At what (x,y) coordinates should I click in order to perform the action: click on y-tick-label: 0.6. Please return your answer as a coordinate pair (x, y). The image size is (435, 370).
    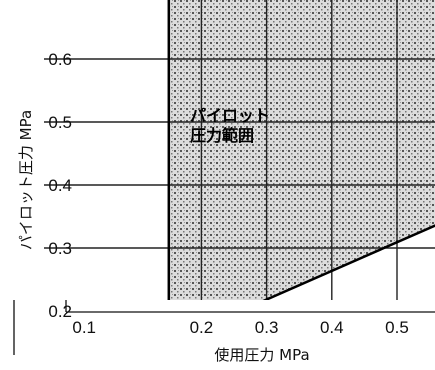
    Looking at the image, I should click on (60, 59).